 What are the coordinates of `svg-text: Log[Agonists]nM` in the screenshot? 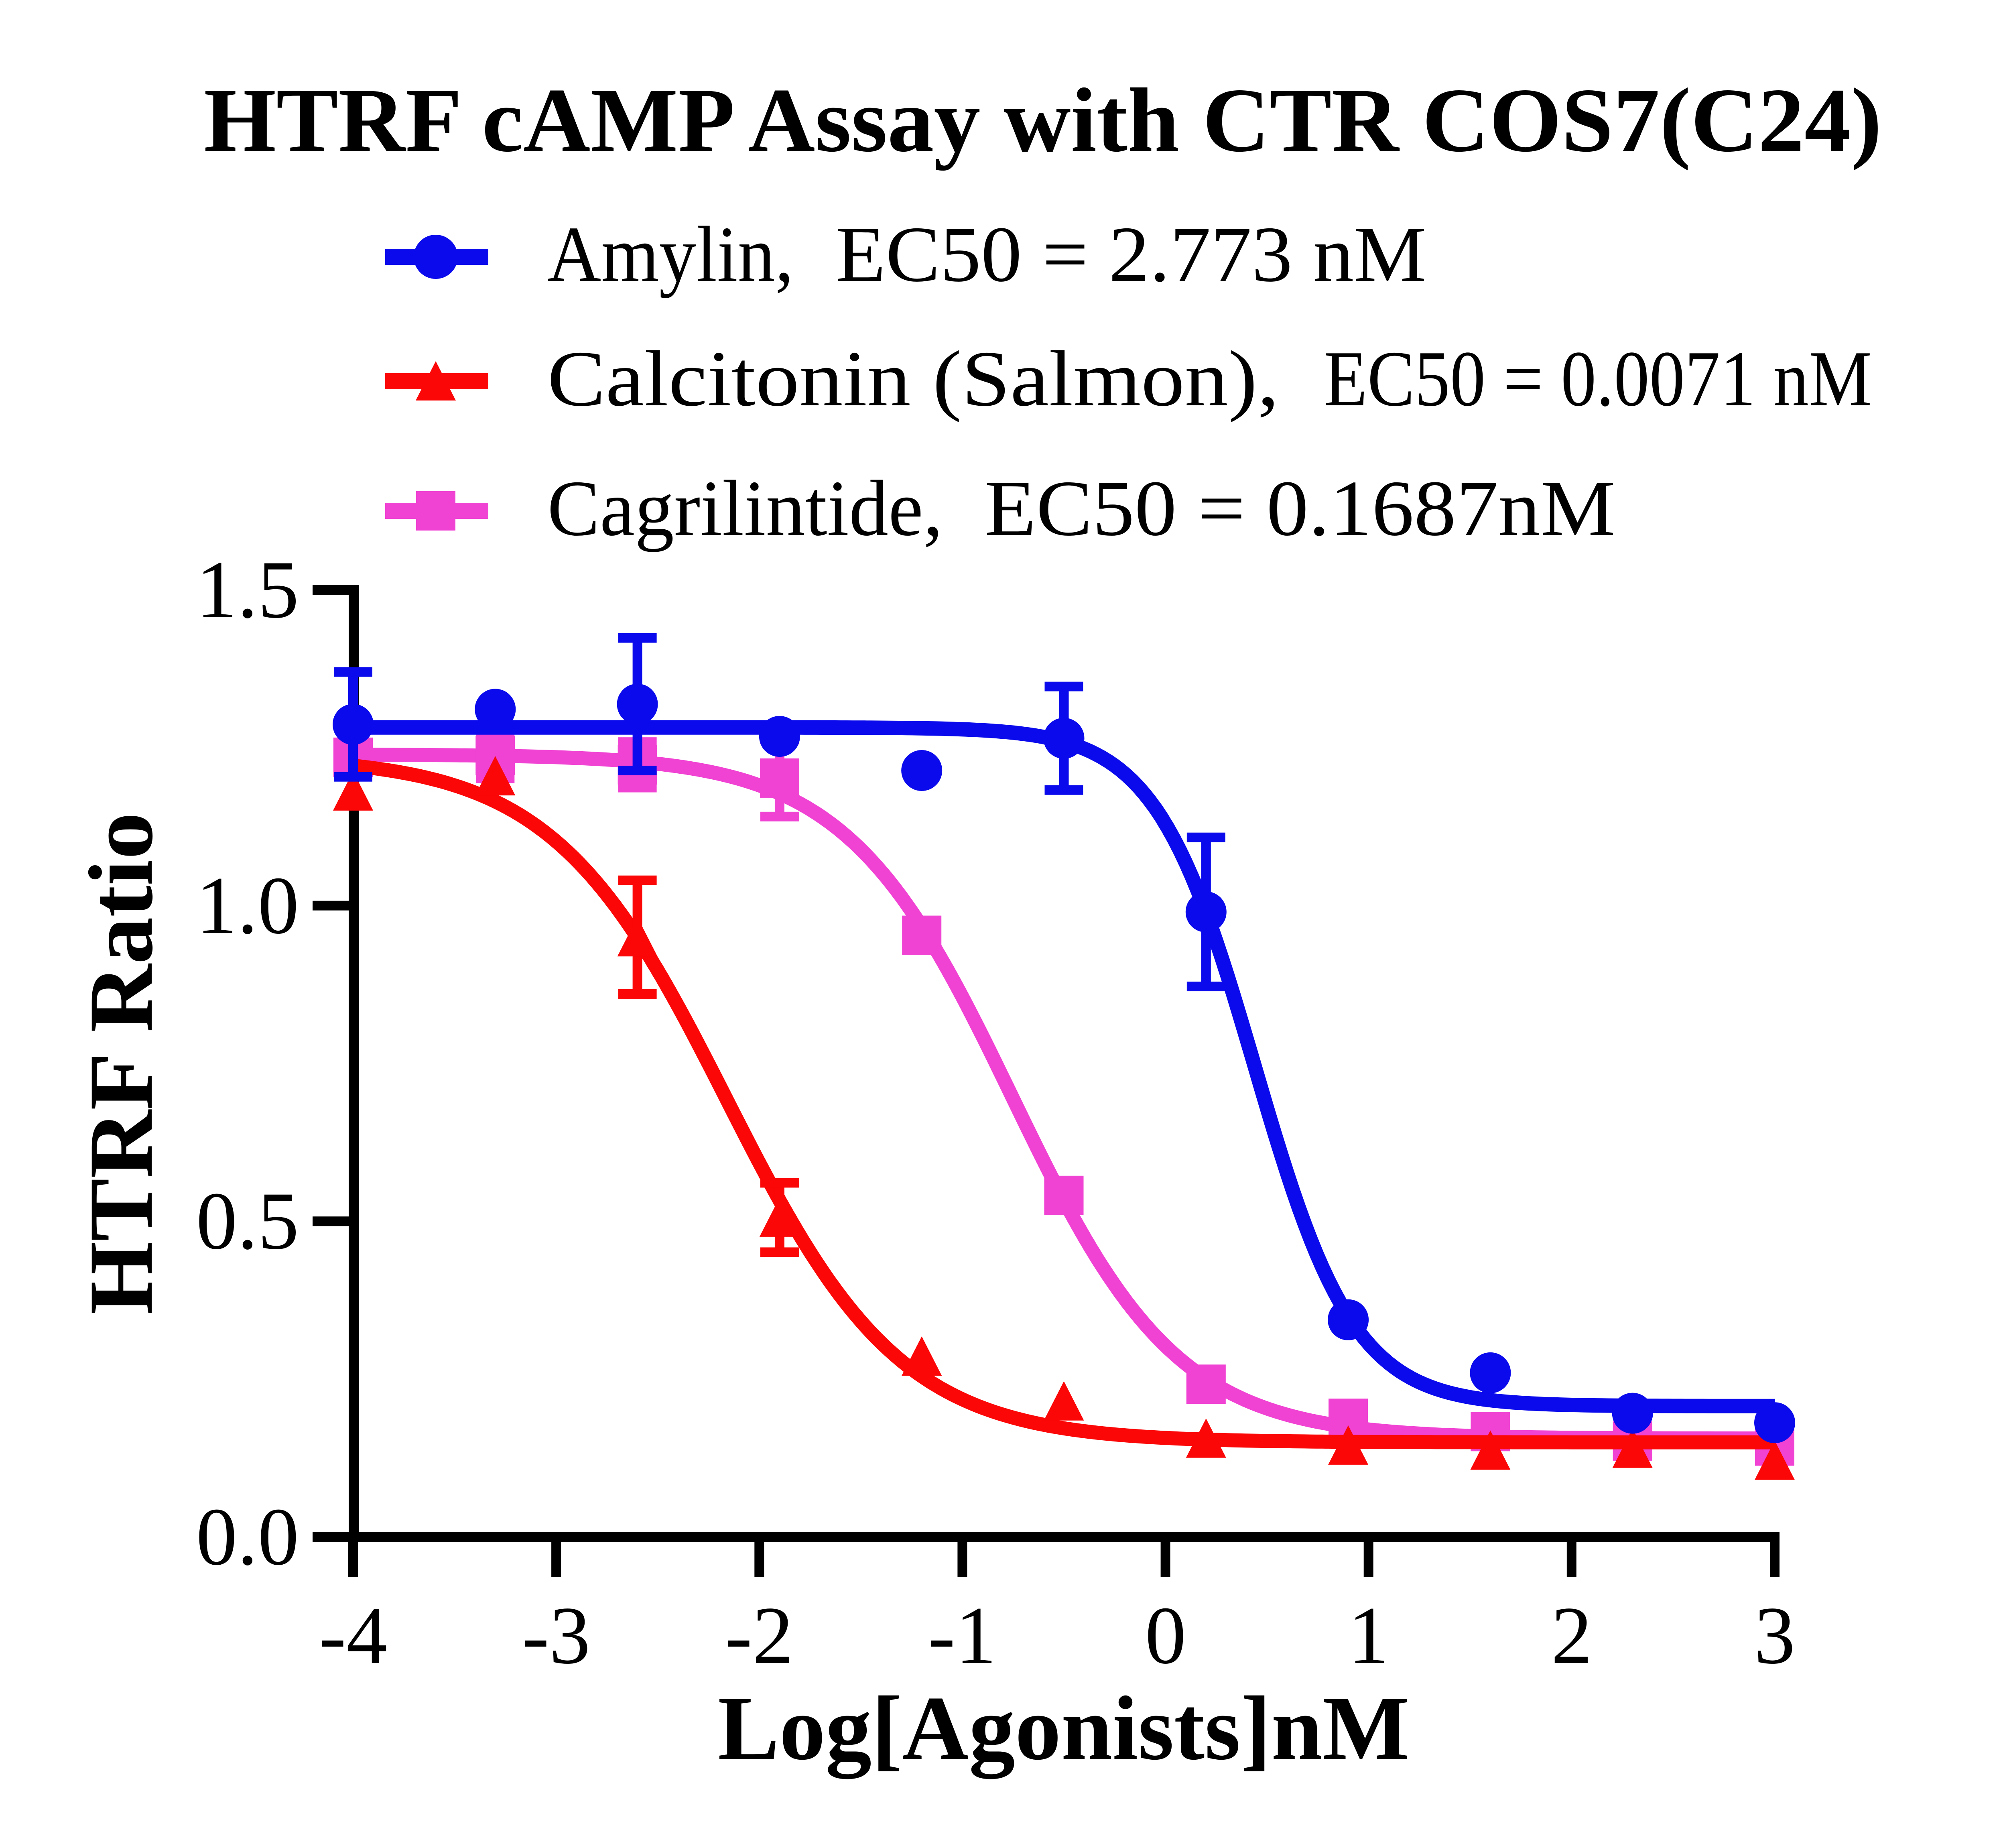 It's located at (1064, 1729).